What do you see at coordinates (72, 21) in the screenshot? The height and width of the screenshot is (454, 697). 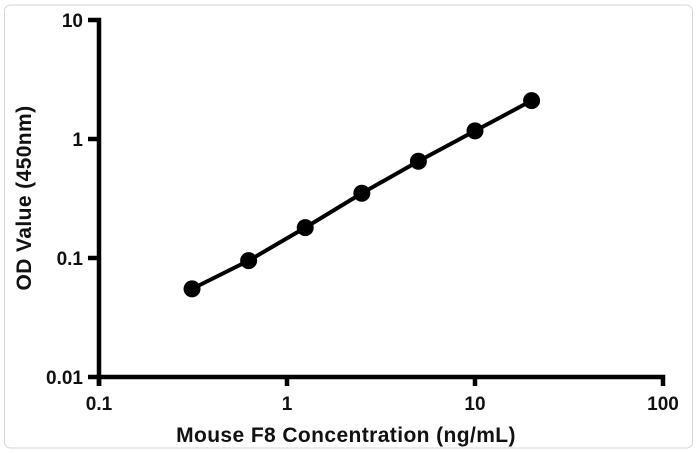 I see `y-tick-label: 10` at bounding box center [72, 21].